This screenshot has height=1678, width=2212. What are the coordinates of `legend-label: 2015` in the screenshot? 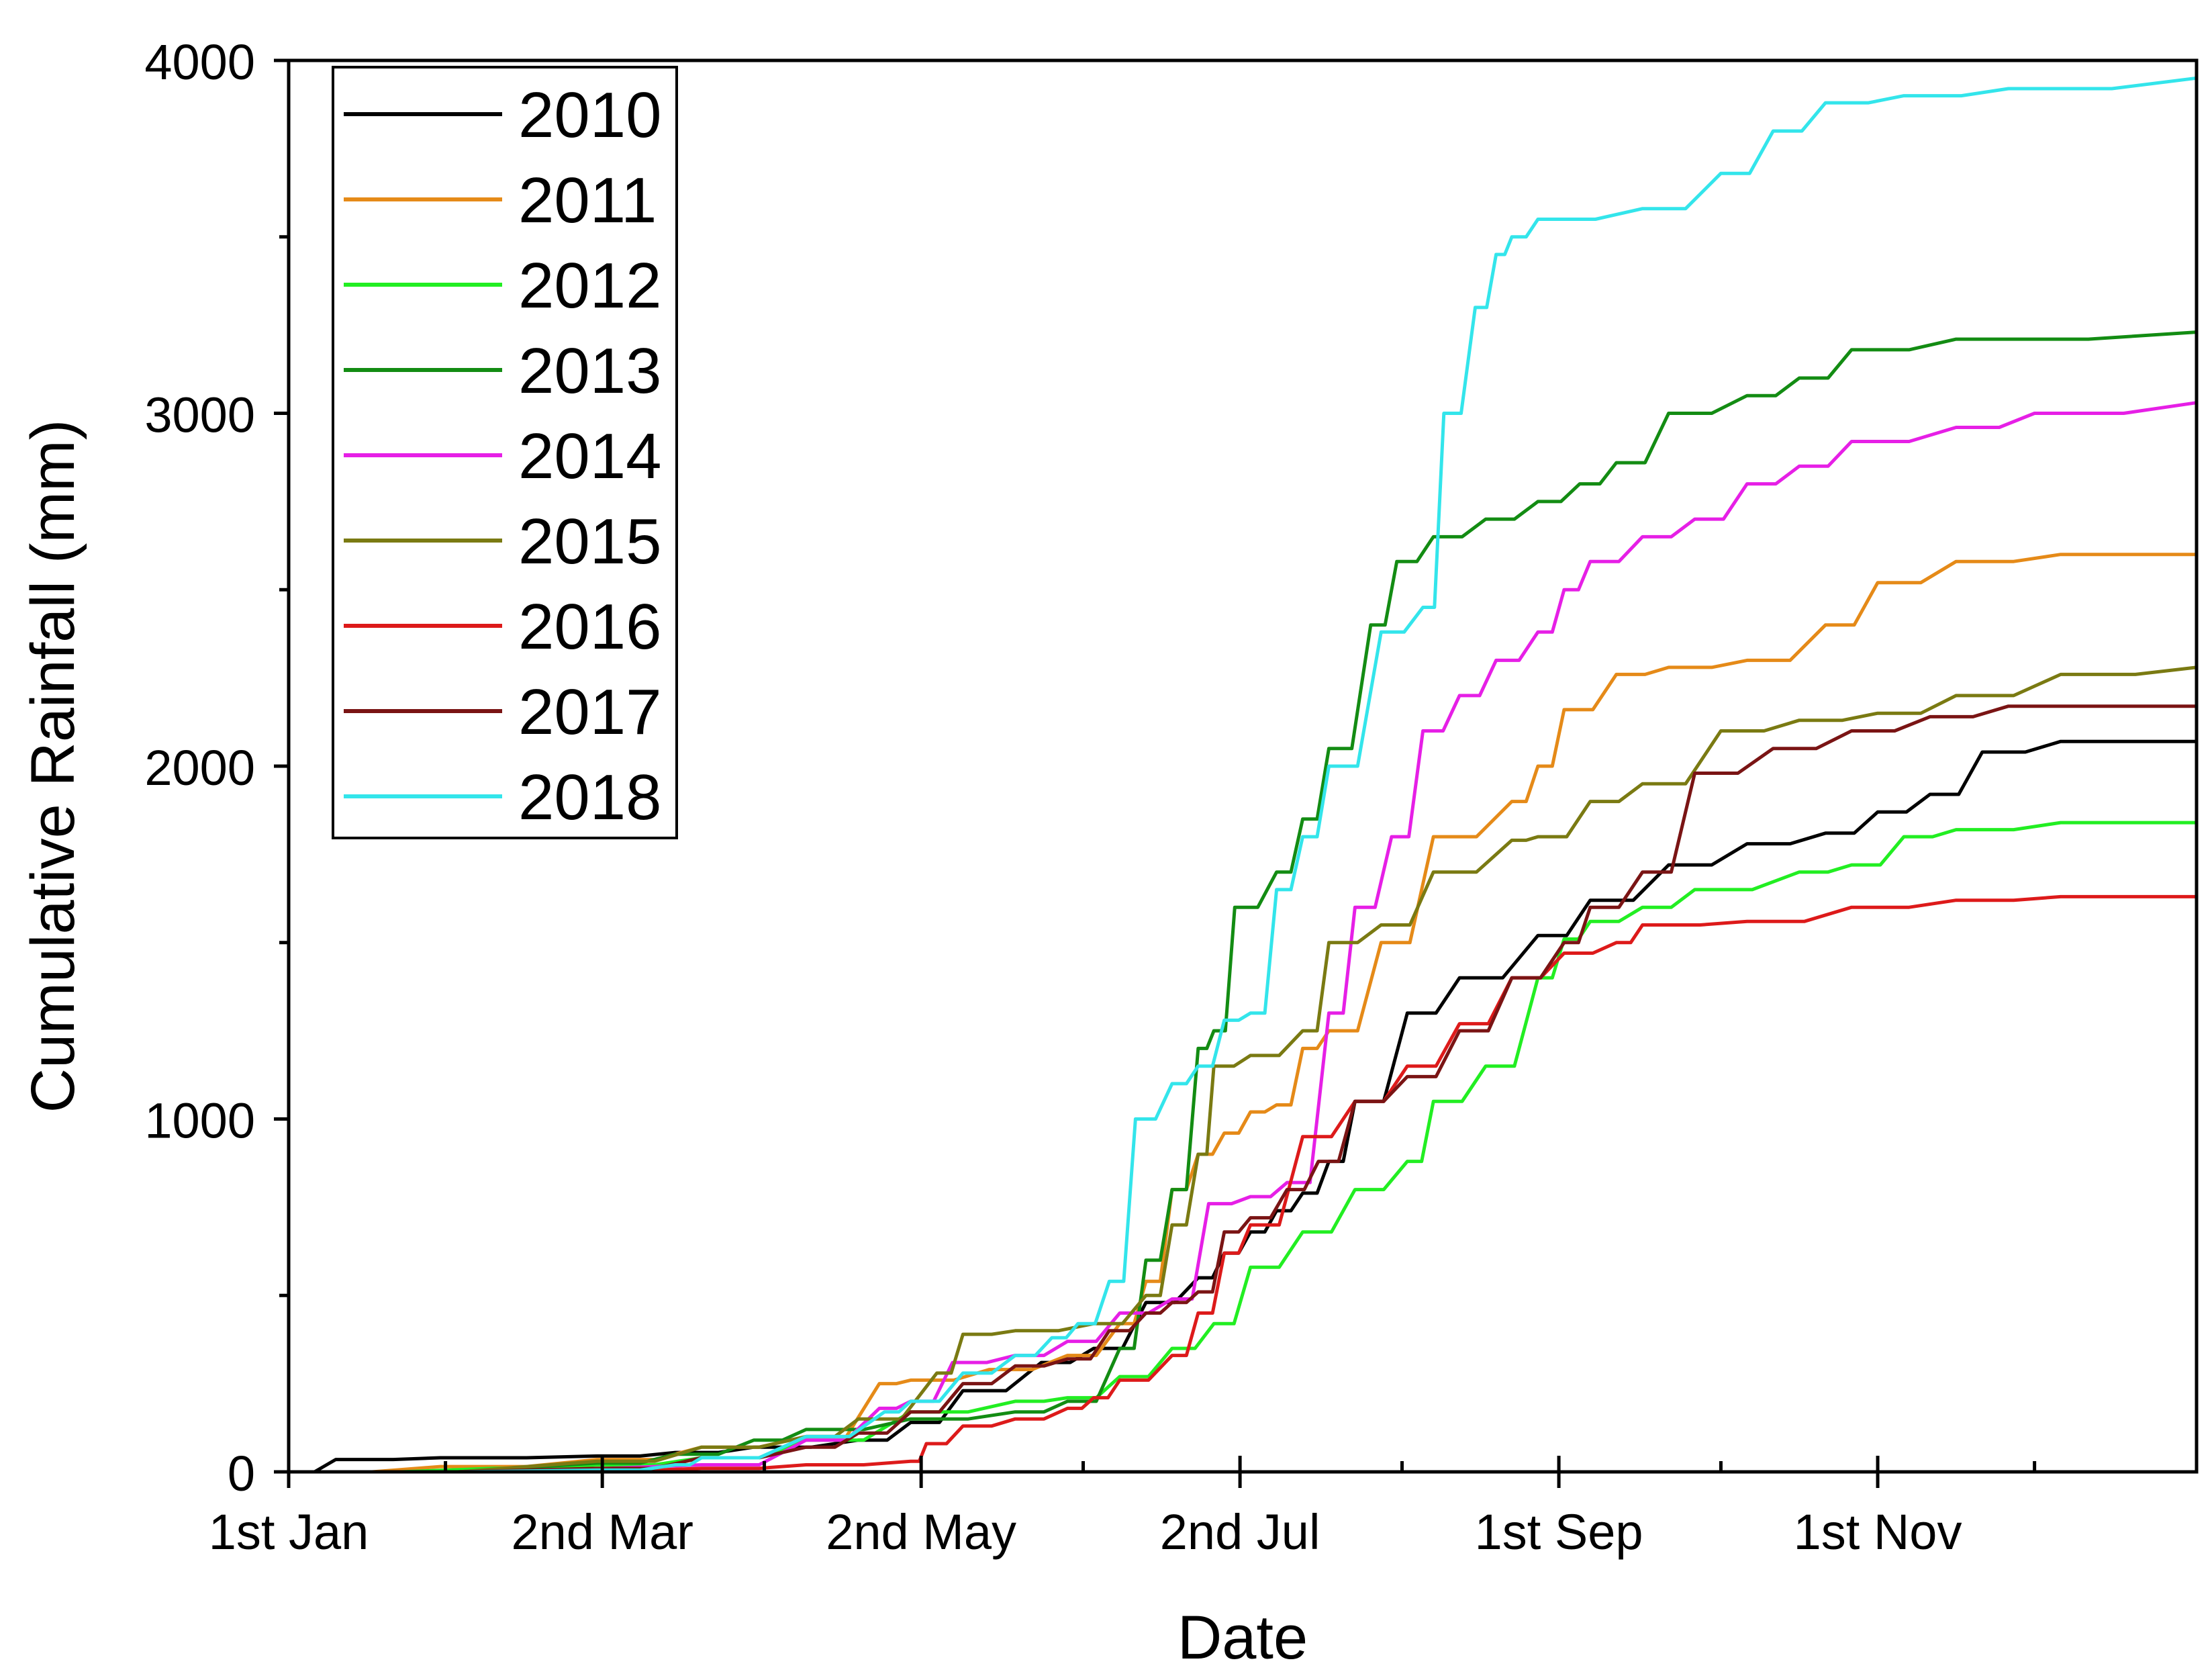 It's located at (590, 541).